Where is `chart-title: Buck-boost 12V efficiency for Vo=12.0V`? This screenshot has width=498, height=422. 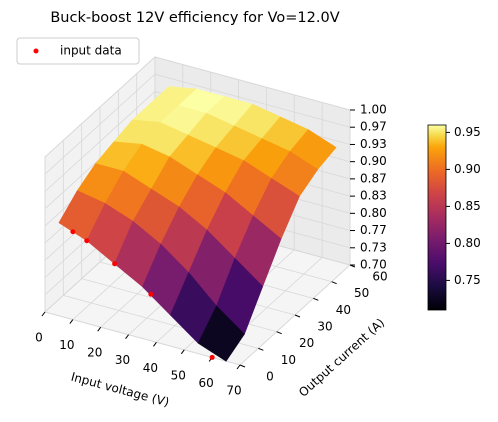 chart-title: Buck-boost 12V efficiency for Vo=12.0V is located at coordinates (194, 18).